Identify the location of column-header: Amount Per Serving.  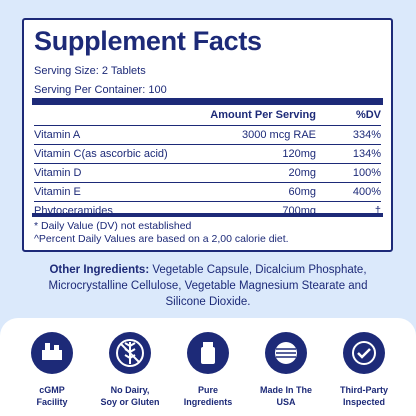
(263, 115).